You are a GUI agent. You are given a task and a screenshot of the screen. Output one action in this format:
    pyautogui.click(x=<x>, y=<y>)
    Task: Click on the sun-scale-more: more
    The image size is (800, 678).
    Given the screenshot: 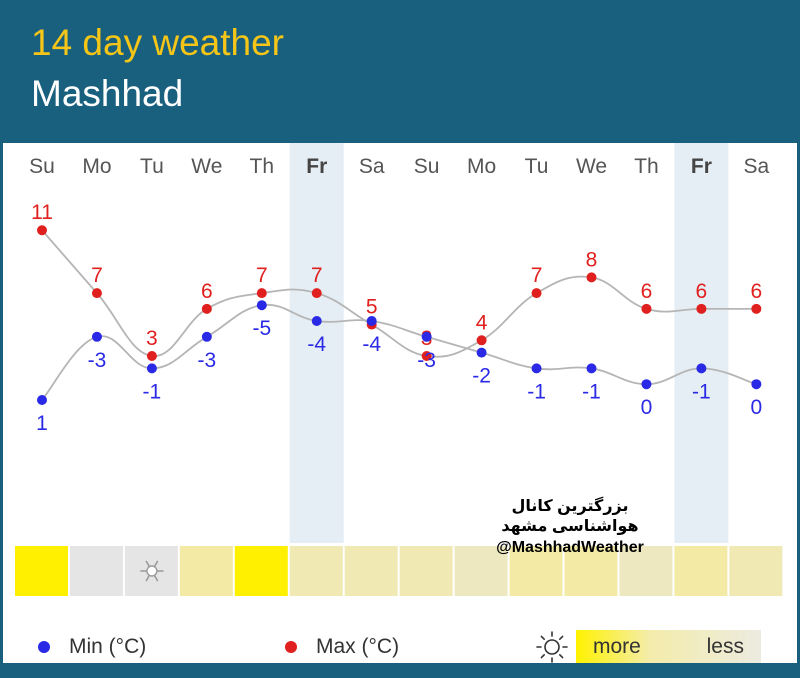 What is the action you would take?
    pyautogui.click(x=617, y=646)
    